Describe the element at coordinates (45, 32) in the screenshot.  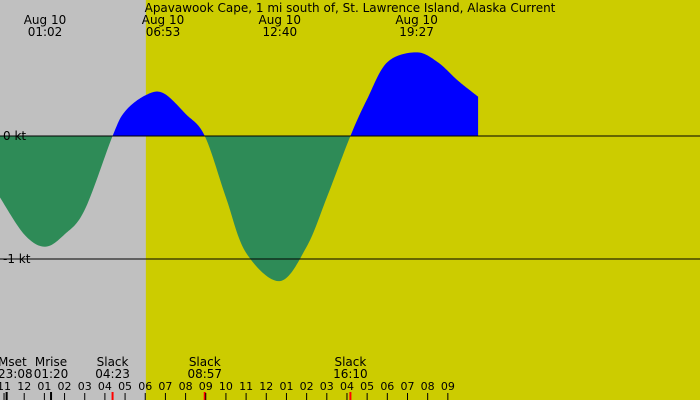
I see `extremum-time: 01:02` at that location.